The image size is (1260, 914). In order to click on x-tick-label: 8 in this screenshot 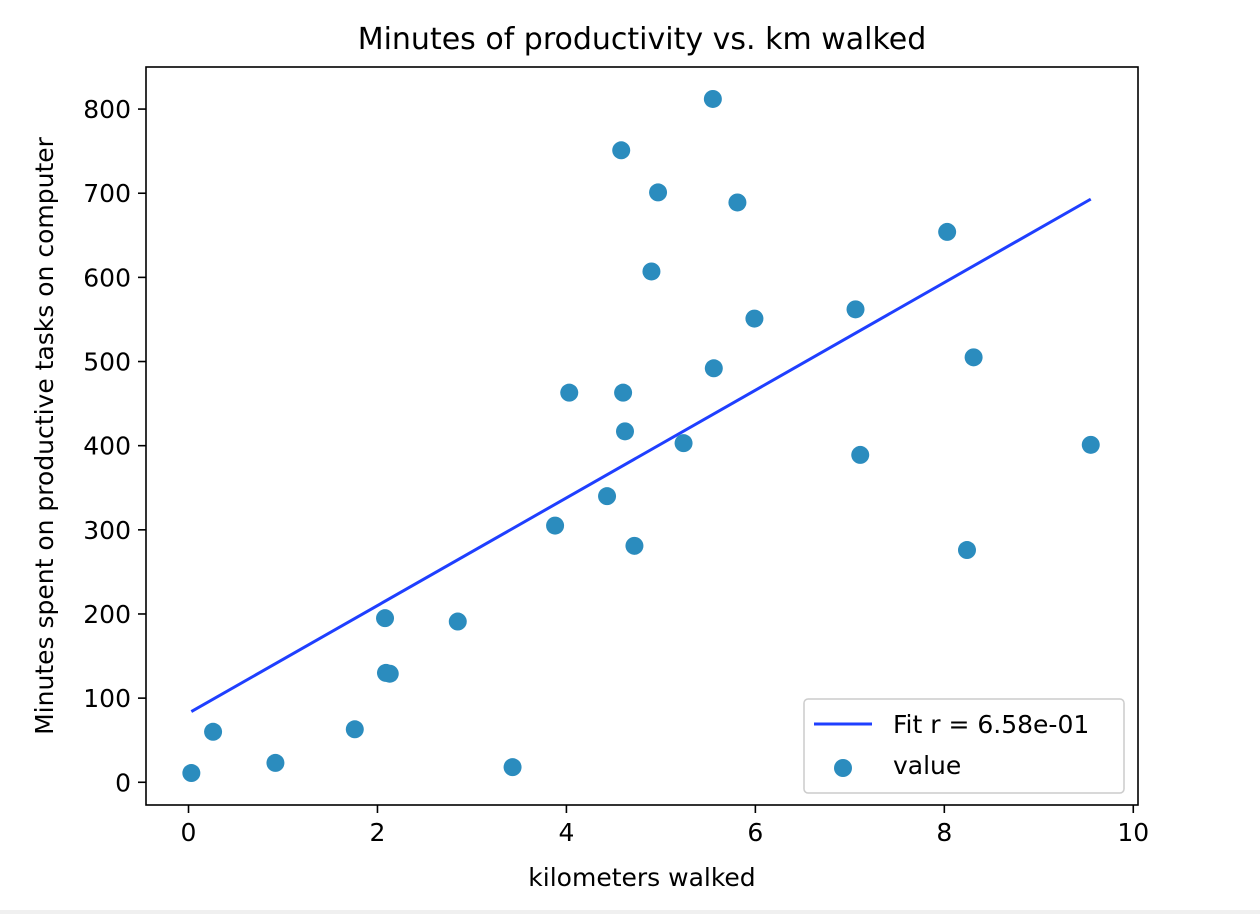, I will do `click(944, 832)`.